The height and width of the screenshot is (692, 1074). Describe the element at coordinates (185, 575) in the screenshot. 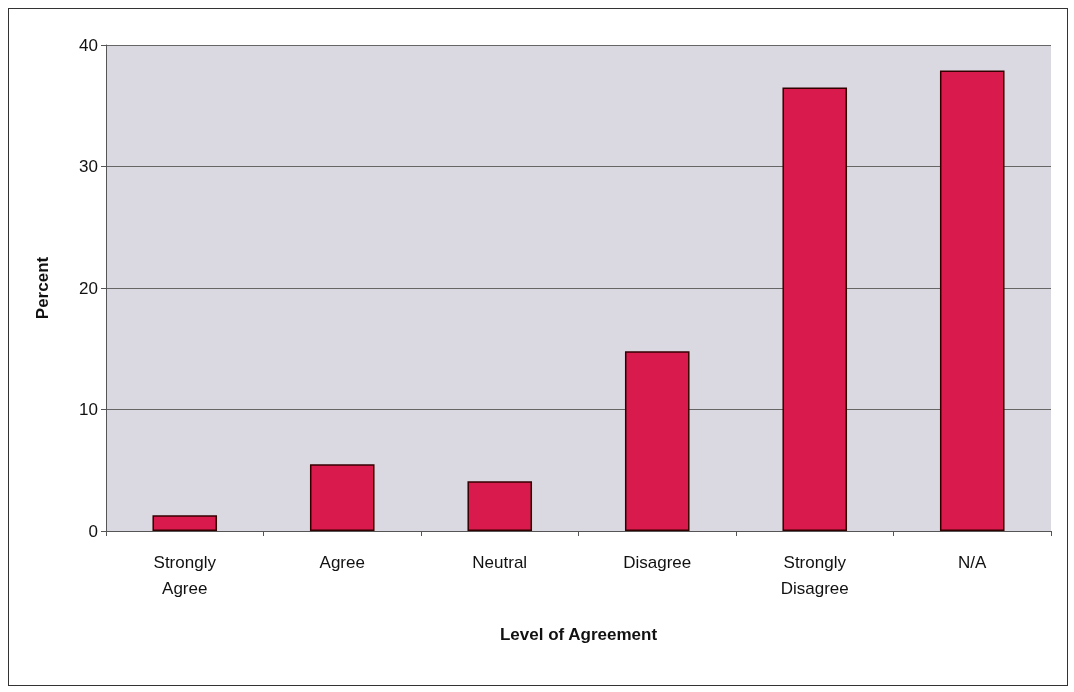

I see `x-tick-label: Strongly Agree` at that location.